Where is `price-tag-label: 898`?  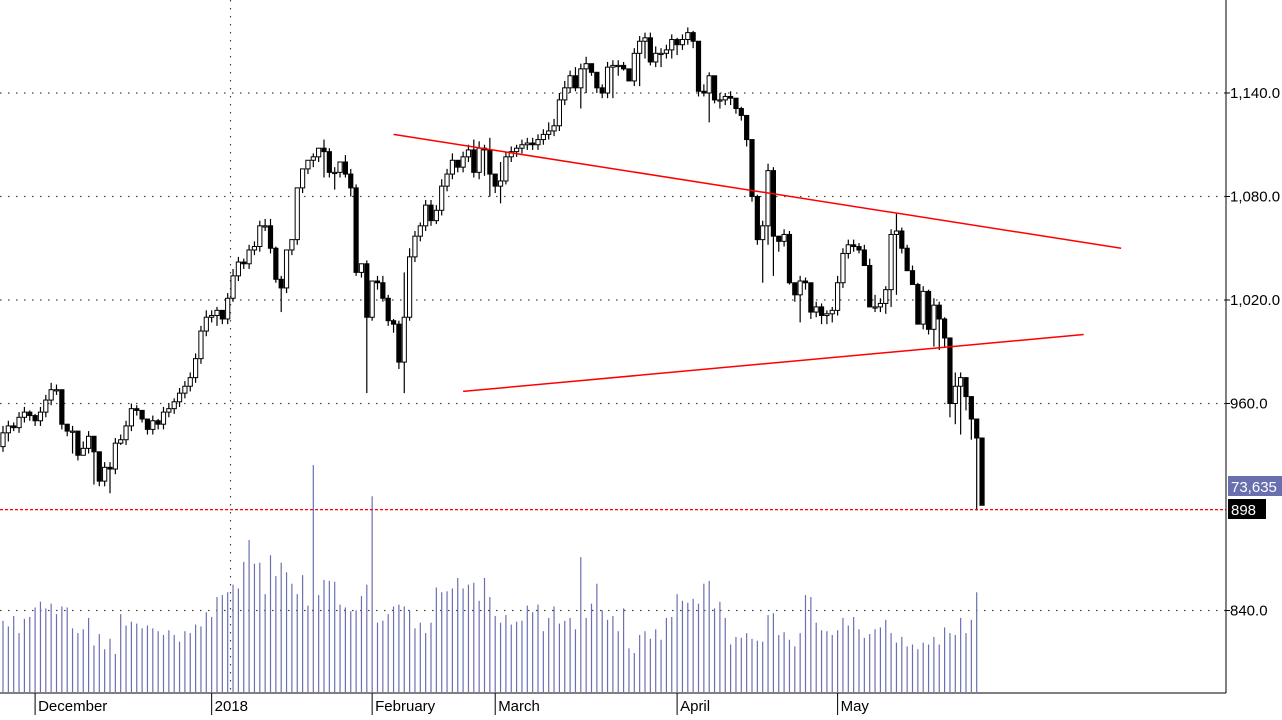 price-tag-label: 898 is located at coordinates (1243, 510).